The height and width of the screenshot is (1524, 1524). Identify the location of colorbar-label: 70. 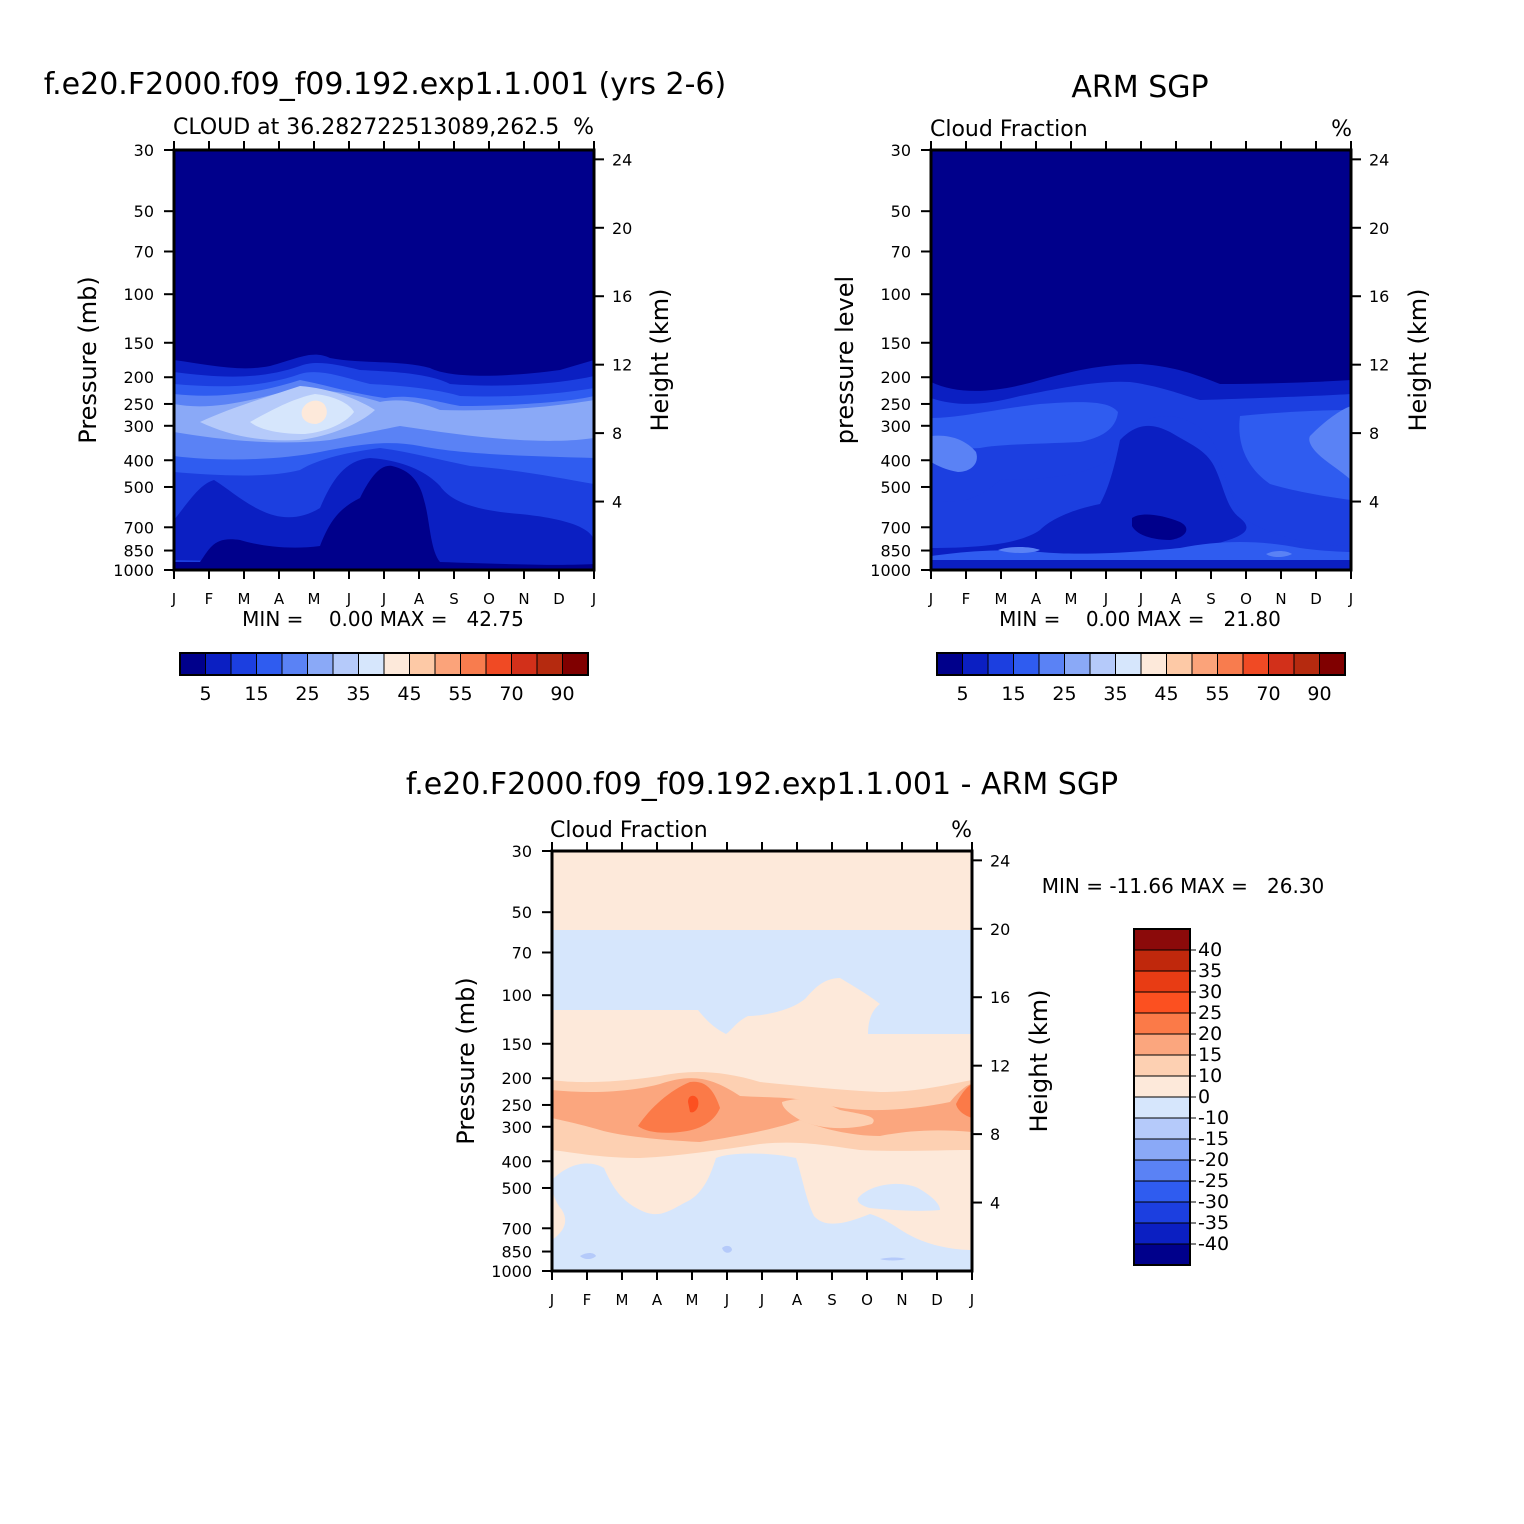
(1268, 694).